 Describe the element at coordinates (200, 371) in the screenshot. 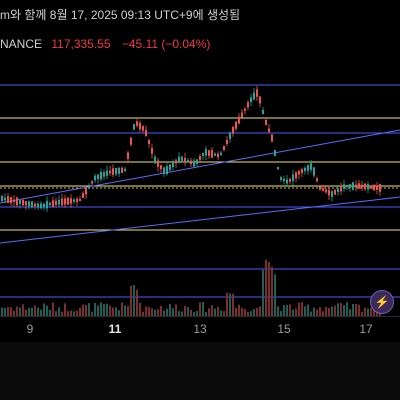

I see `bottom-panel` at that location.